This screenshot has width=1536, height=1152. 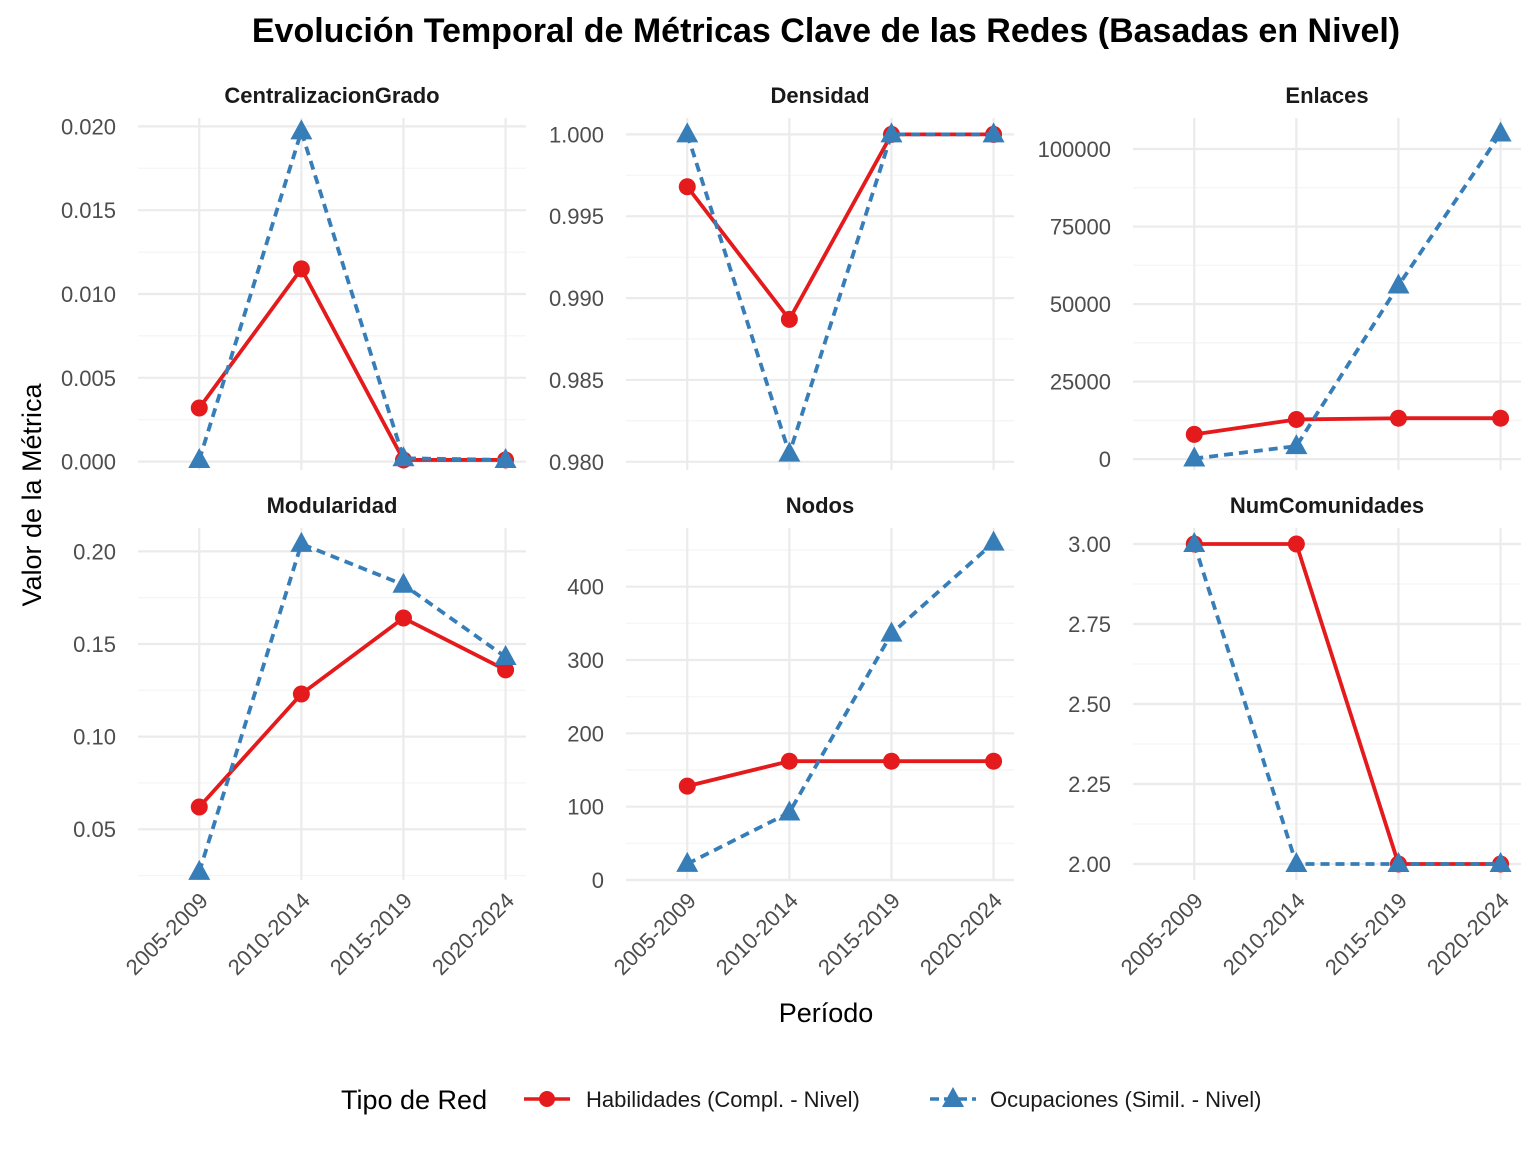 I want to click on panel-densidad: 0.980 0.985 0.990 0.995 1.000 Densidad, so click(x=781, y=279).